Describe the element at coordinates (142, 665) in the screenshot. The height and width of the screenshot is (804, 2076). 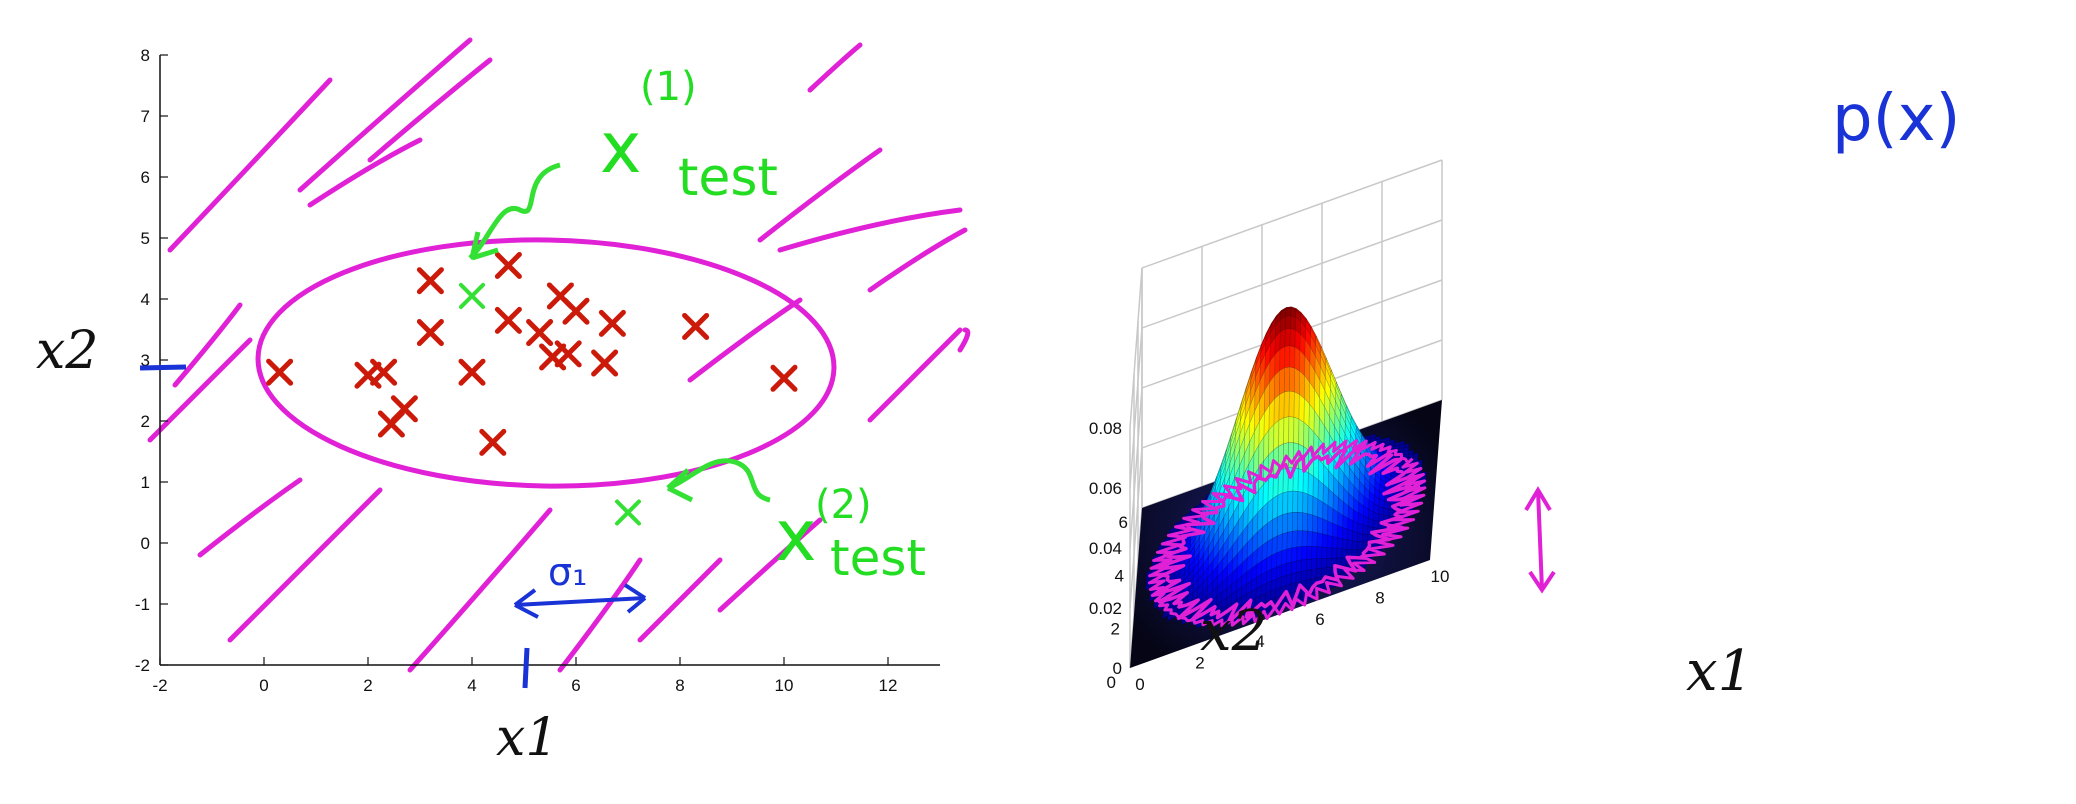
I see `y-tick-label: -2` at that location.